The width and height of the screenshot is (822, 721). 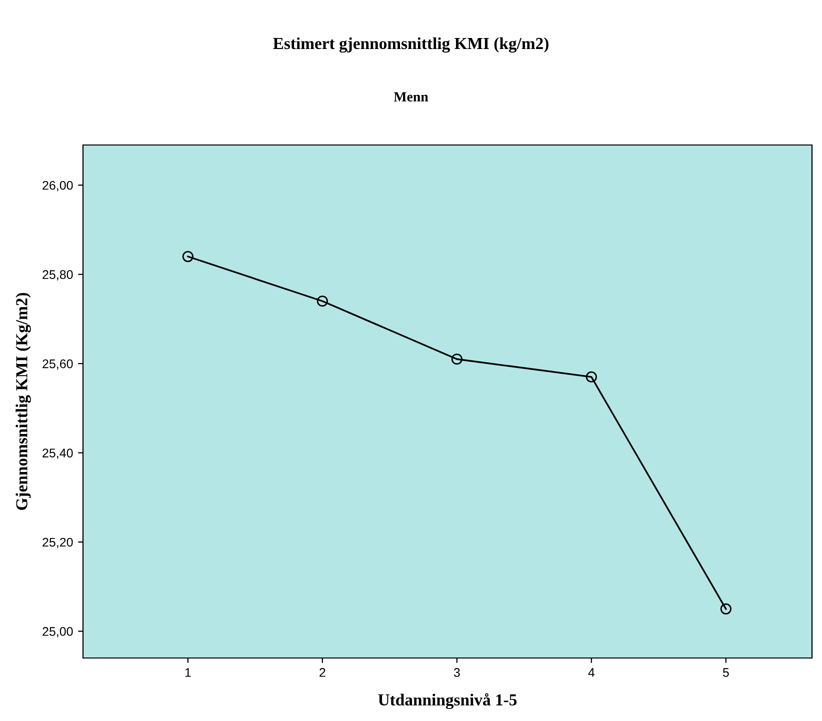 I want to click on x-axis-title: Utdanningsnivå 1-5, so click(x=447, y=701).